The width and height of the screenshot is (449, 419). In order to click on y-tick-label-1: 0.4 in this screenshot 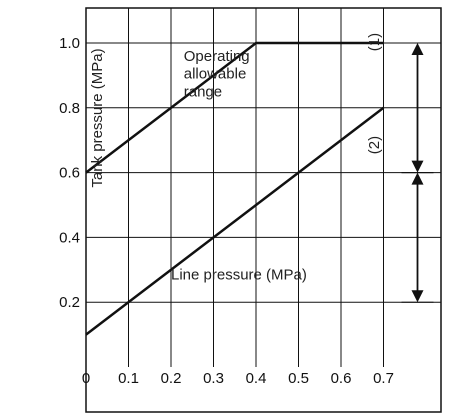, I will do `click(69, 237)`.